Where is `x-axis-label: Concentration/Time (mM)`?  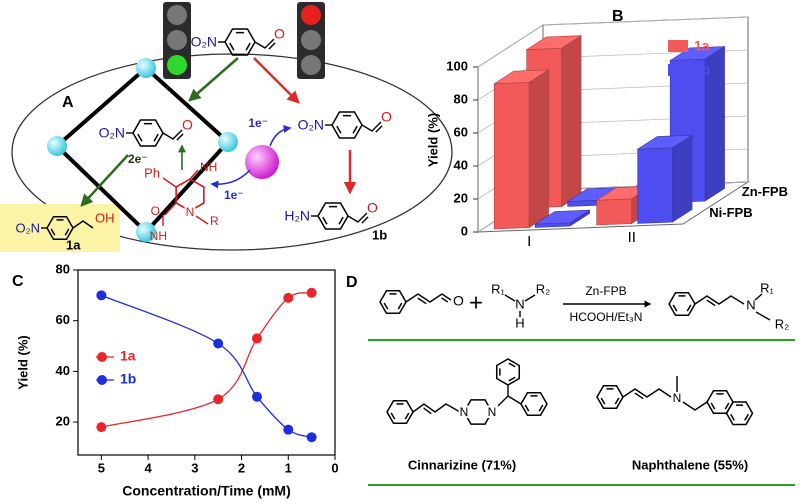
x-axis-label: Concentration/Time (mM) is located at coordinates (206, 491).